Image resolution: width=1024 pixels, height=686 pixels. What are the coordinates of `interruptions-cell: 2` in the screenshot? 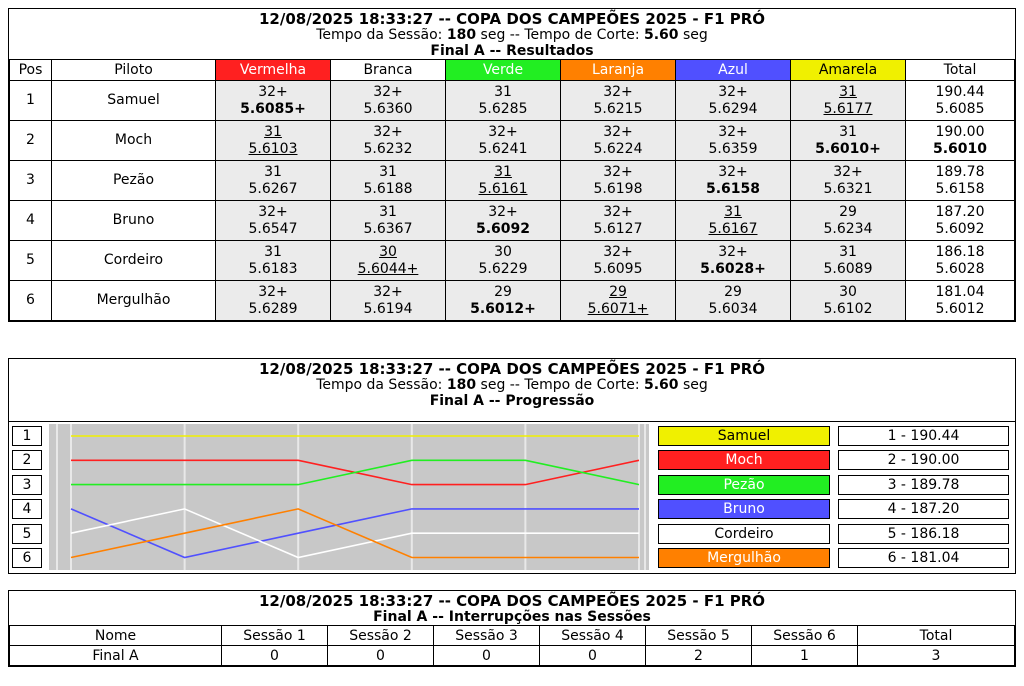 It's located at (698, 655).